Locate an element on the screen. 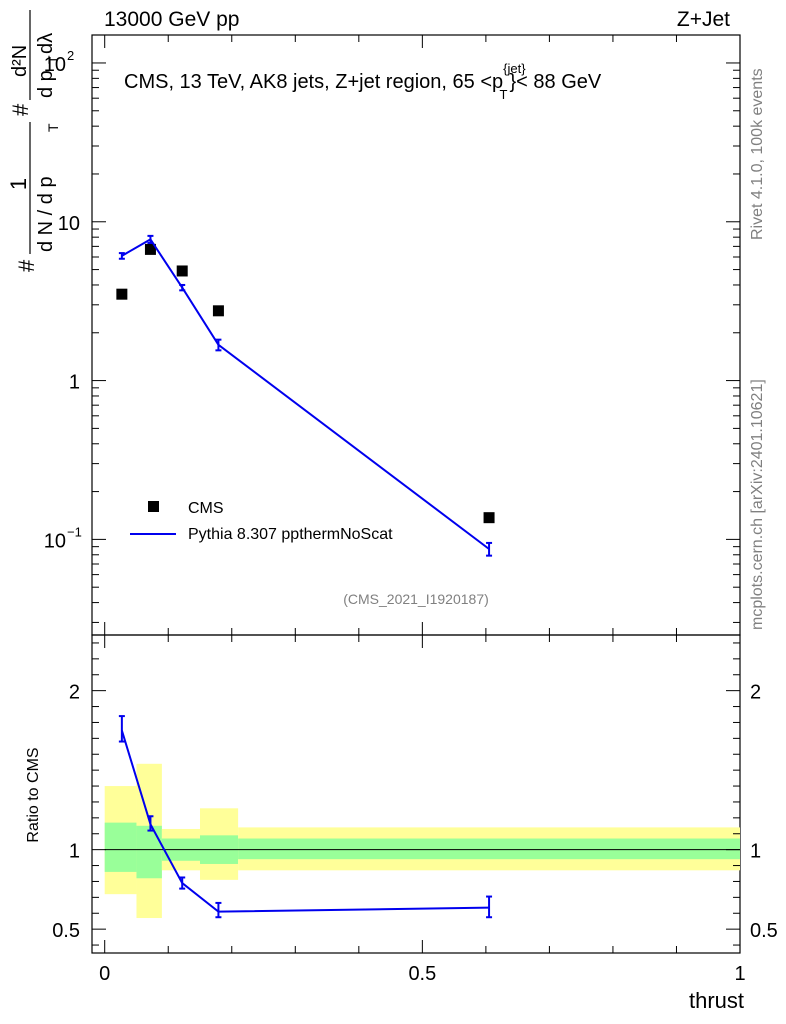 The width and height of the screenshot is (786, 1024). y-tick-label-ratio-left: 0.5 is located at coordinates (66, 931).